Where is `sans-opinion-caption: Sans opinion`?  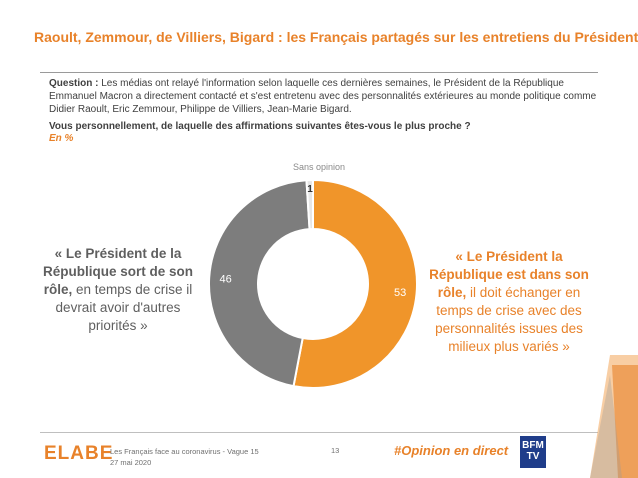
sans-opinion-caption: Sans opinion is located at coordinates (319, 167).